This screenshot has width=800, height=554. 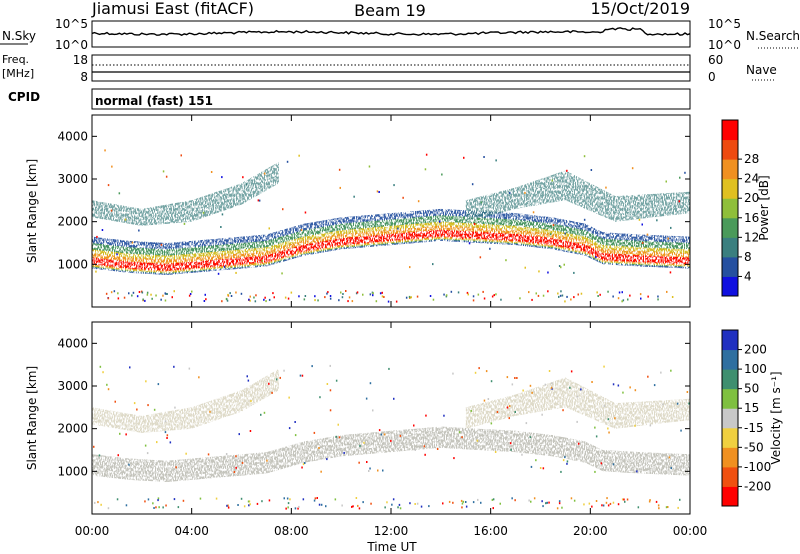 I want to click on freq-tick-bottom: 8, so click(x=84, y=77).